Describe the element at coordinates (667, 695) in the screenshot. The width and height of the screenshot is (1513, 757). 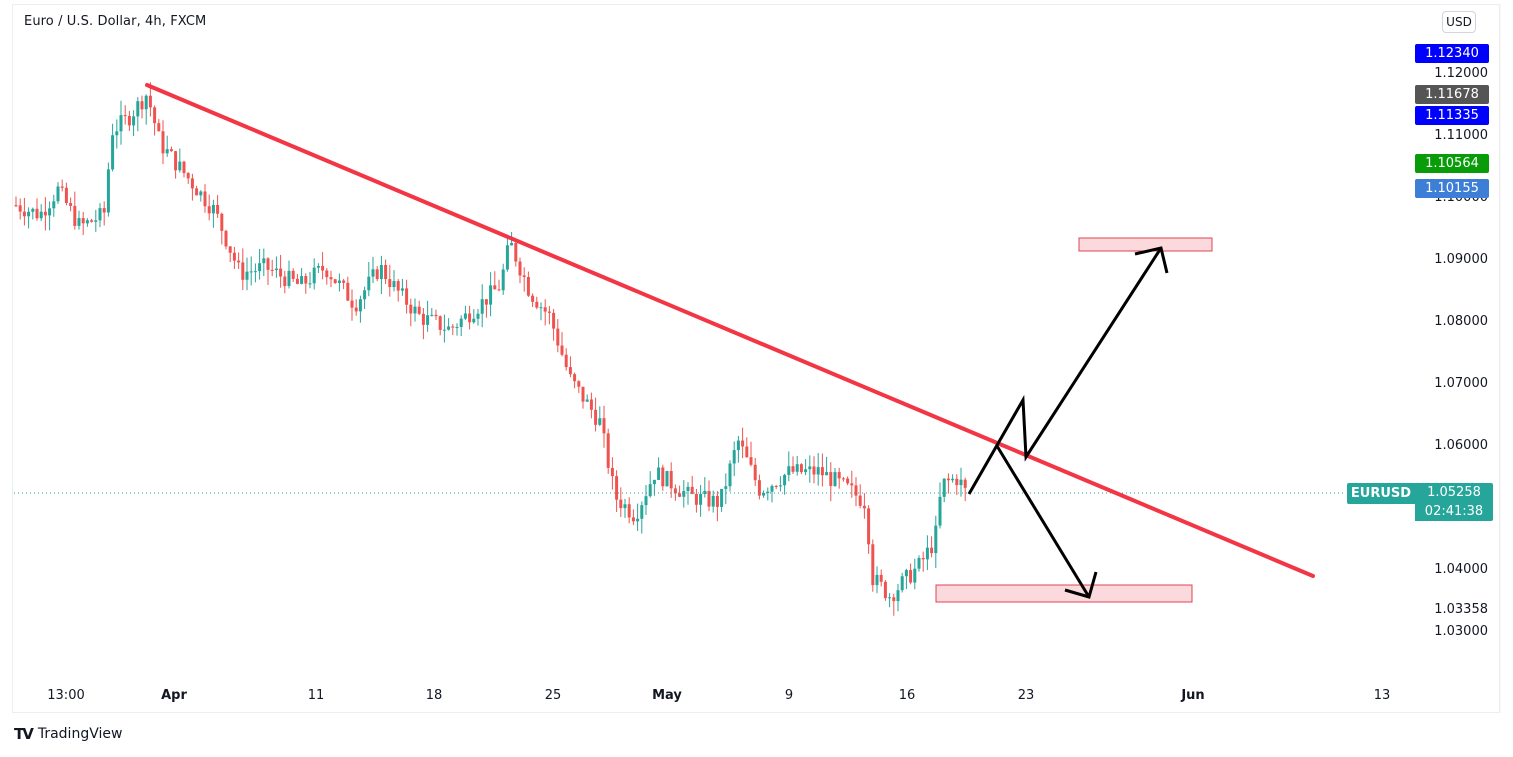
I see `time-tick-label: May` at that location.